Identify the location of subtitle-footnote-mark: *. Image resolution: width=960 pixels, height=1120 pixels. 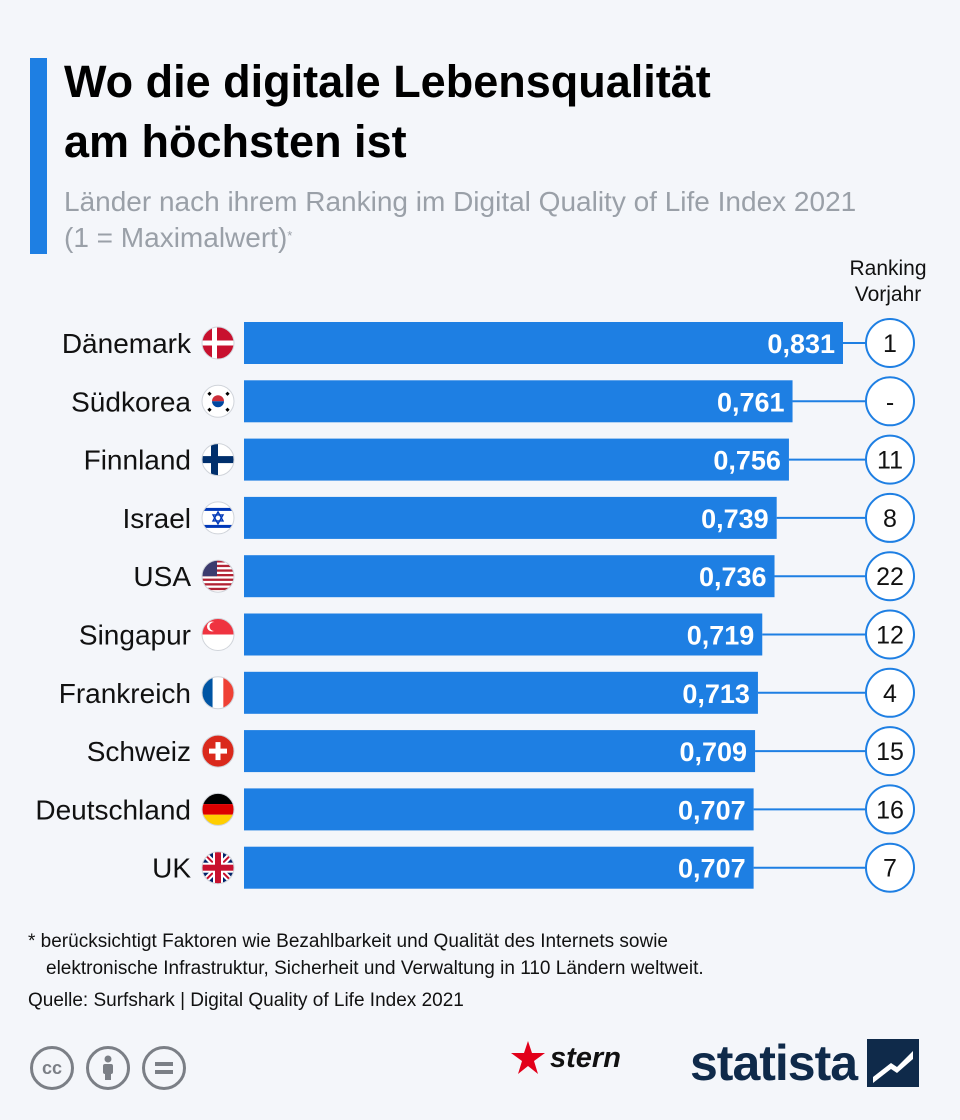
(290, 235).